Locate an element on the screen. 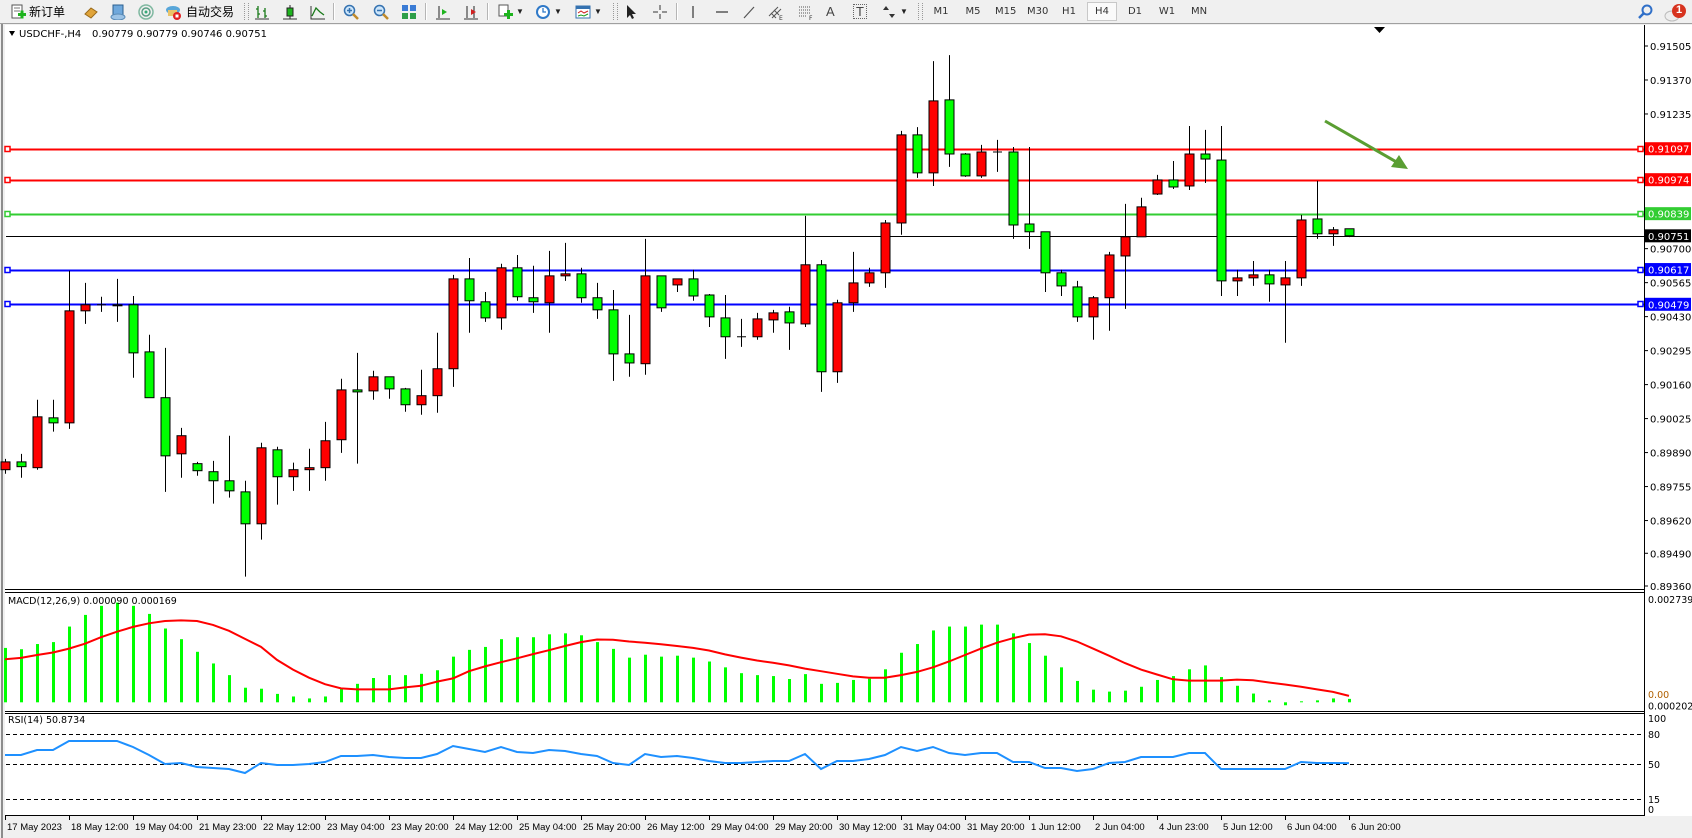 The image size is (1692, 838). horizontal-line-tool-button is located at coordinates (722, 11).